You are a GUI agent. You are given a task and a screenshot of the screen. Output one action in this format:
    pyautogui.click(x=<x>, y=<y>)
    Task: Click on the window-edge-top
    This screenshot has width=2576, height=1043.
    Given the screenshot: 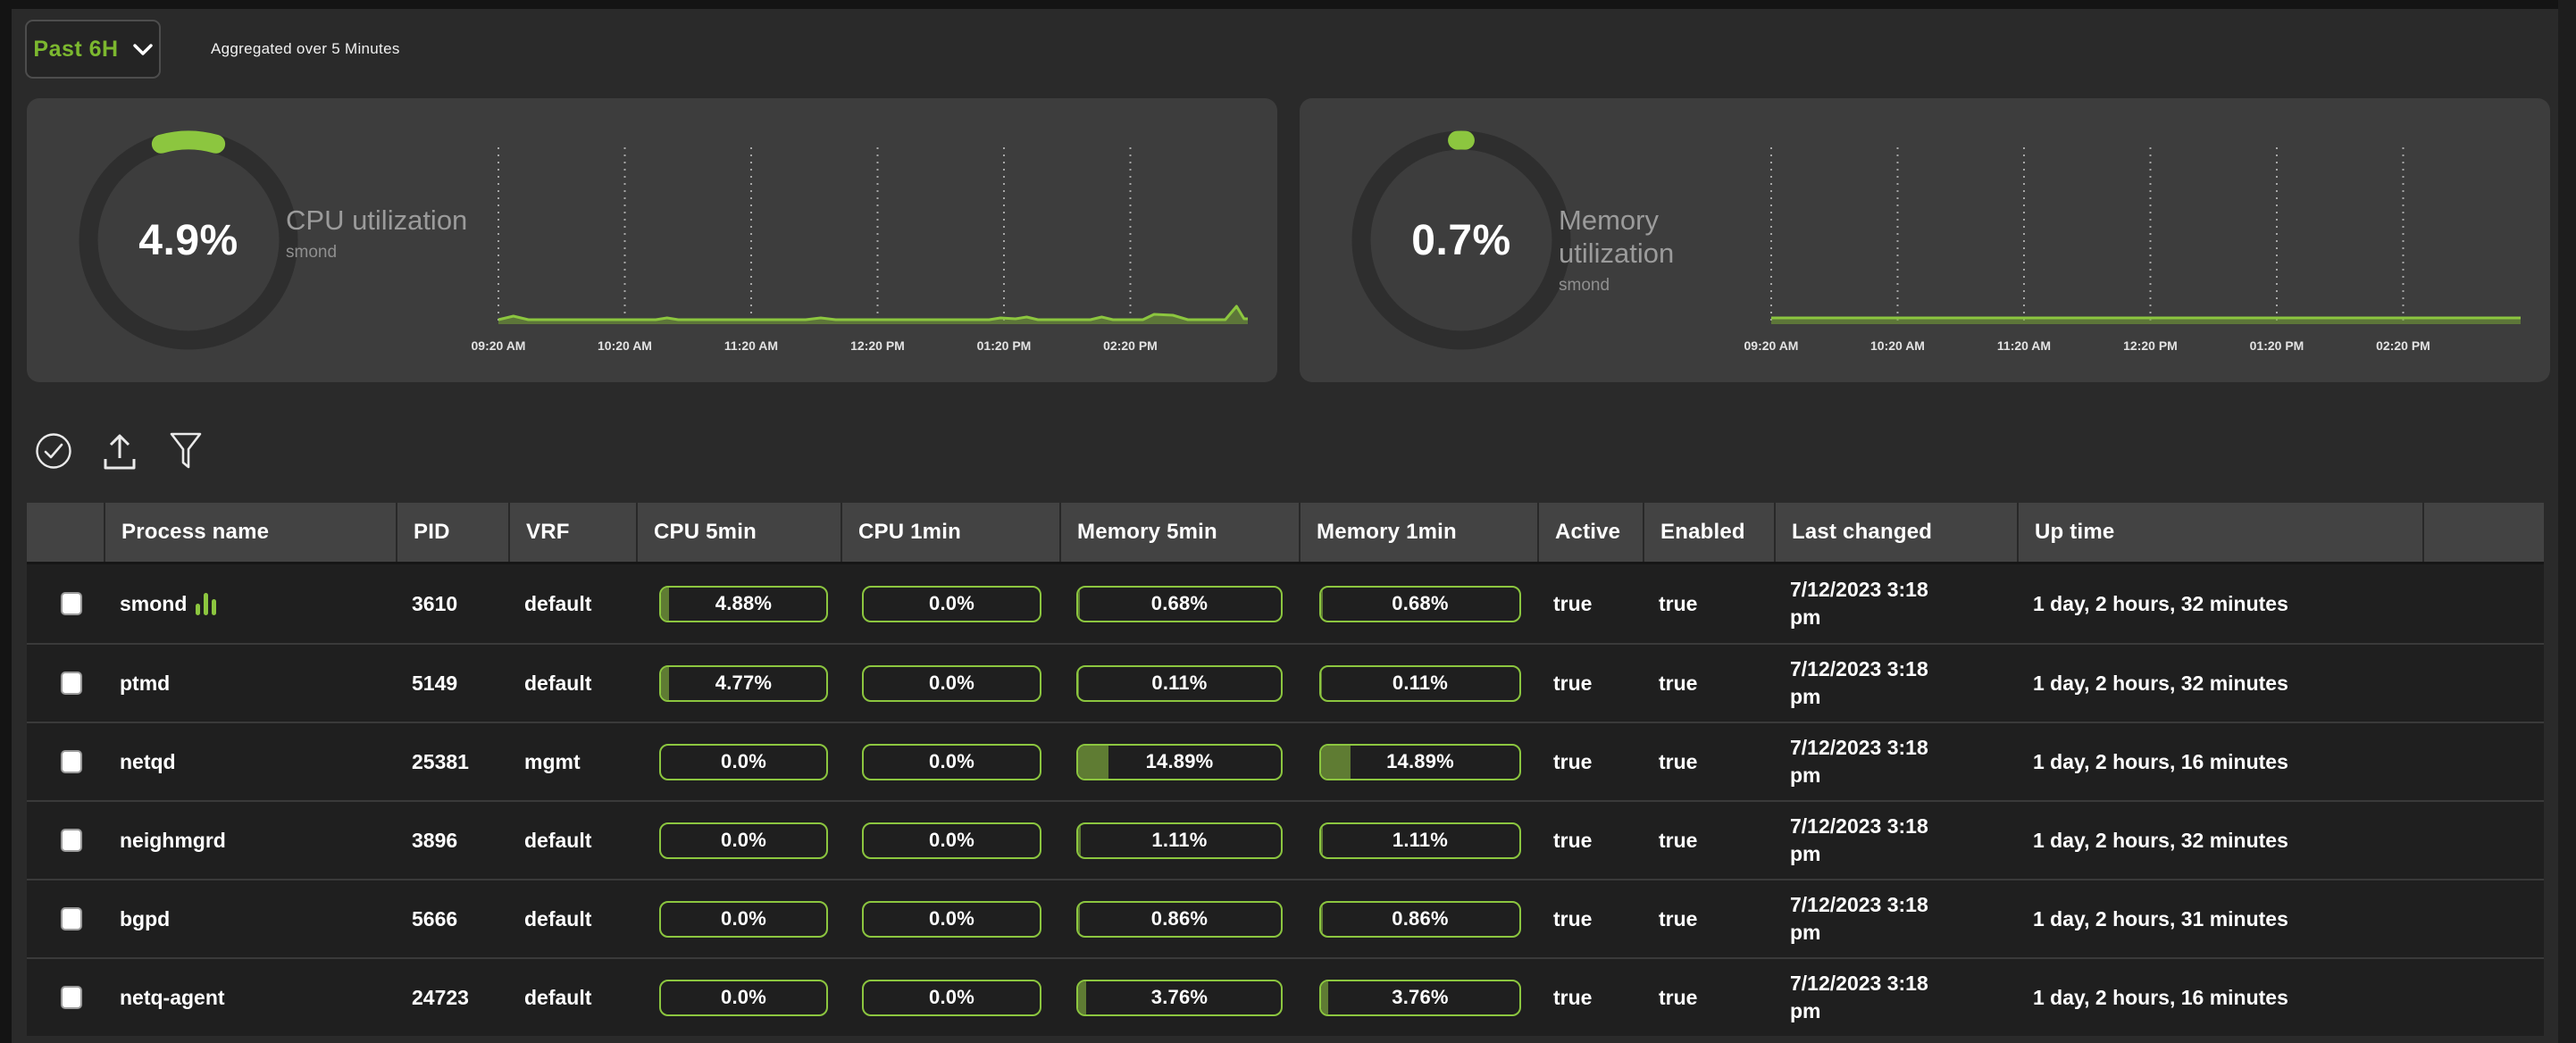 What is the action you would take?
    pyautogui.click(x=1288, y=4)
    